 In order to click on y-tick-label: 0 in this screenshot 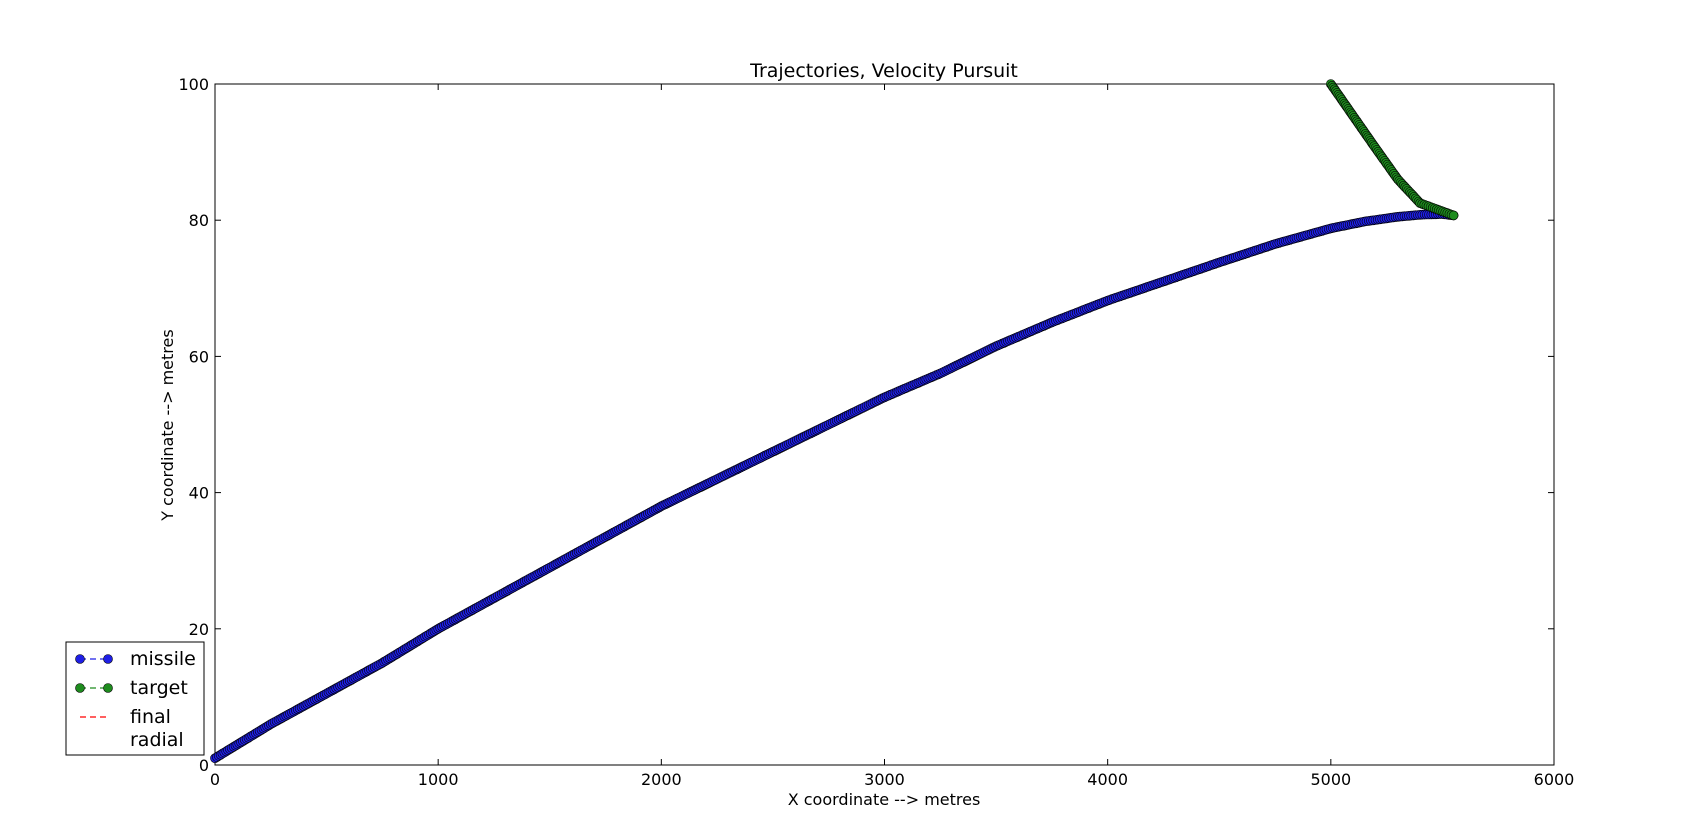, I will do `click(204, 765)`.